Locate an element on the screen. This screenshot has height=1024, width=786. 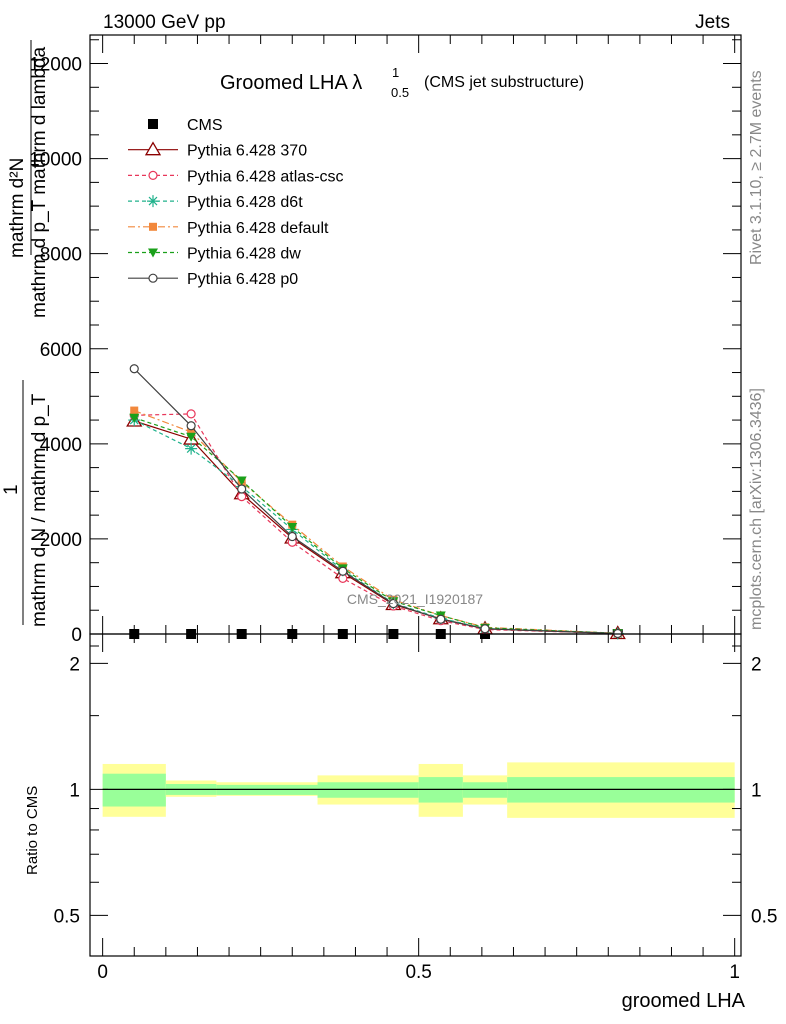
legend-entry-cms: CMS is located at coordinates (185, 125).